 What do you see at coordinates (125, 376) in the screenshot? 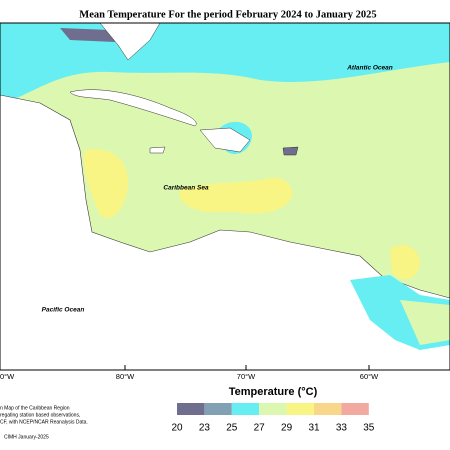
I see `lon-label: 80°W` at bounding box center [125, 376].